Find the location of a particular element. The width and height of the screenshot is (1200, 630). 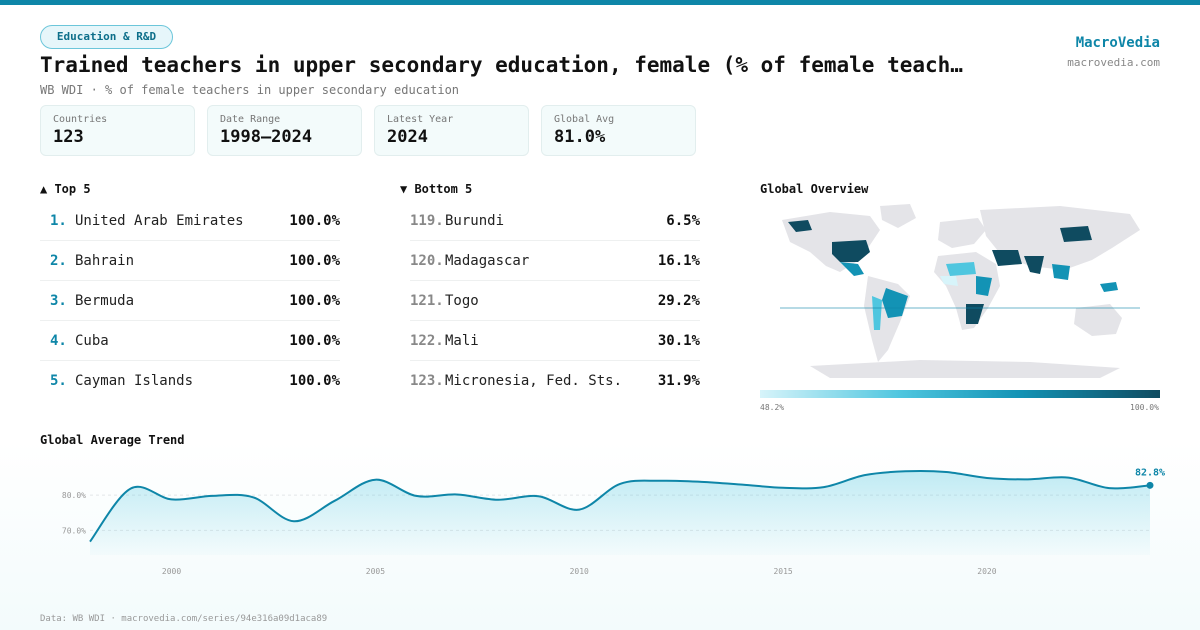

rank-number: 1. is located at coordinates (58, 221).